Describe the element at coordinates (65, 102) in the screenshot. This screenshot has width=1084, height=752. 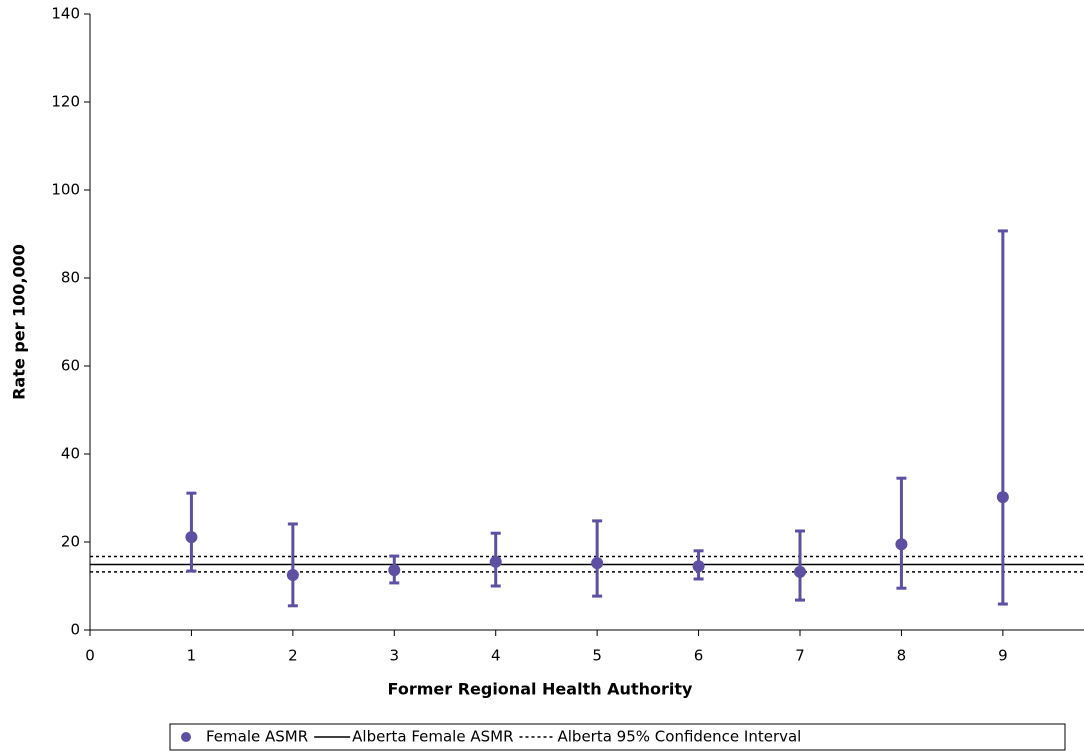
I see `y-tick-label: 120` at that location.